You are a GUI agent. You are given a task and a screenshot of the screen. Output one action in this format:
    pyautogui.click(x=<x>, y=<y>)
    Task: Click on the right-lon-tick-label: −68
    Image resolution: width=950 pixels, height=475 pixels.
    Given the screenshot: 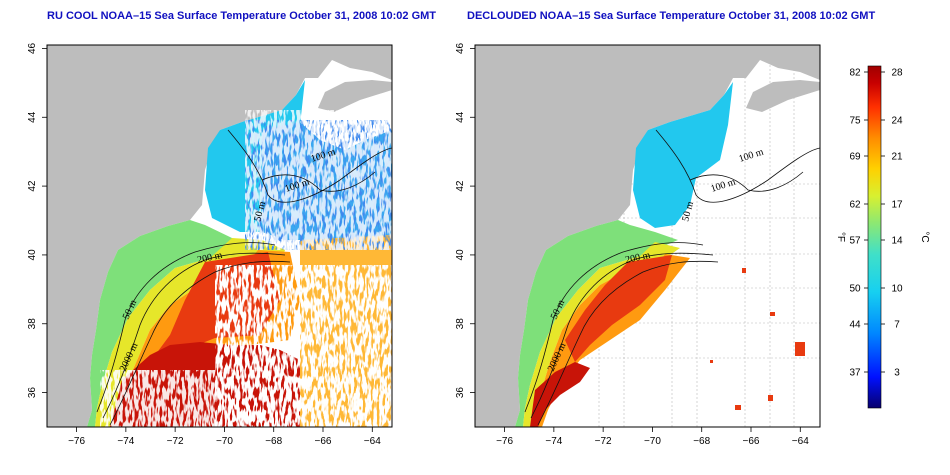 What is the action you would take?
    pyautogui.click(x=701, y=441)
    